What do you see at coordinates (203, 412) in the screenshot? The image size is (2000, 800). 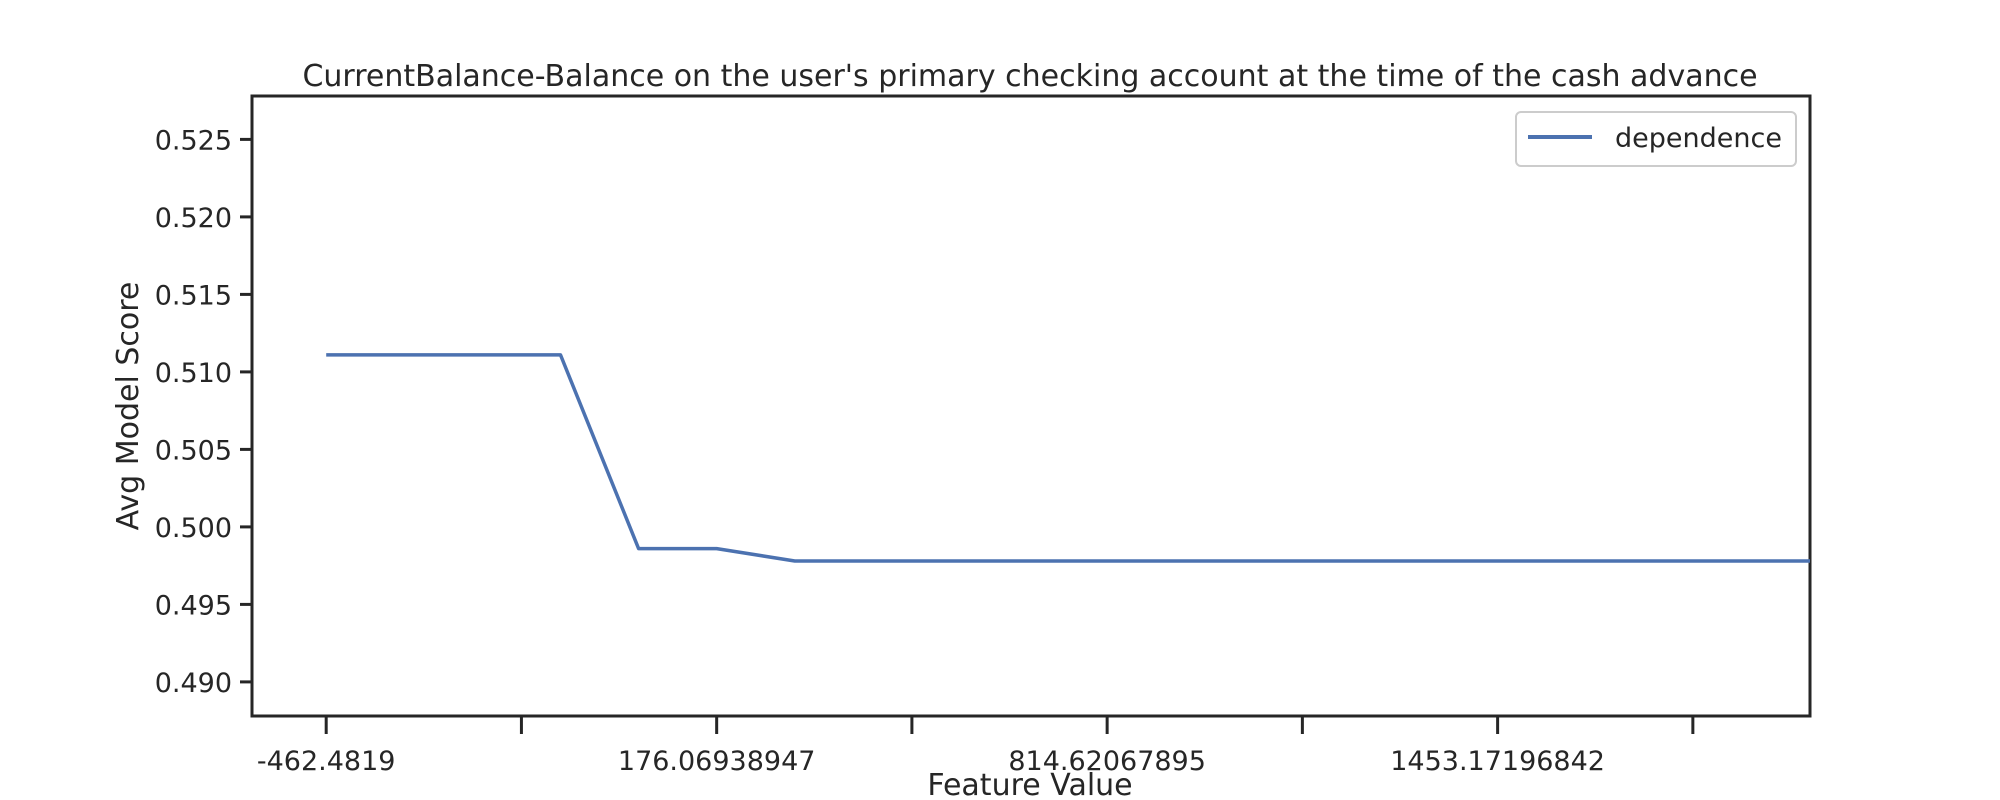 I see `y-axis: 0.490 0.495 0.500 0.505 0.510 0.515 0.520 0.525` at bounding box center [203, 412].